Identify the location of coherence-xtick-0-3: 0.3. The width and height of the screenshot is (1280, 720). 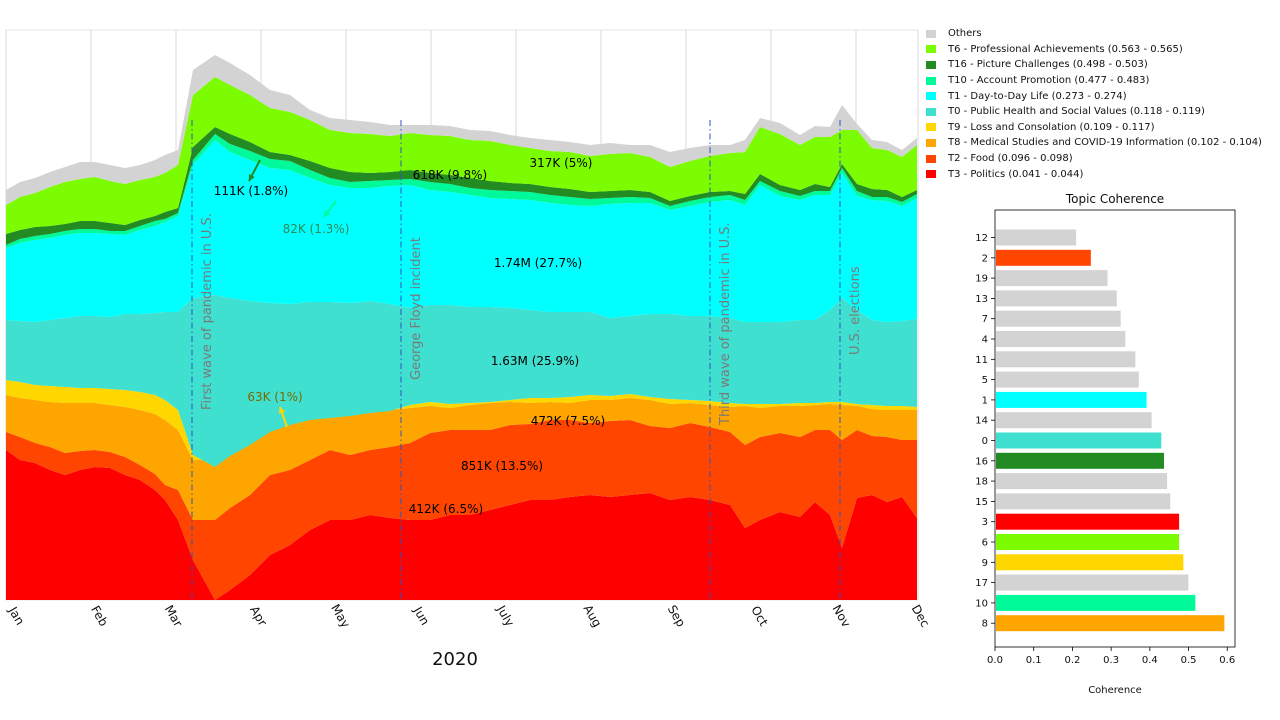
(1111, 660).